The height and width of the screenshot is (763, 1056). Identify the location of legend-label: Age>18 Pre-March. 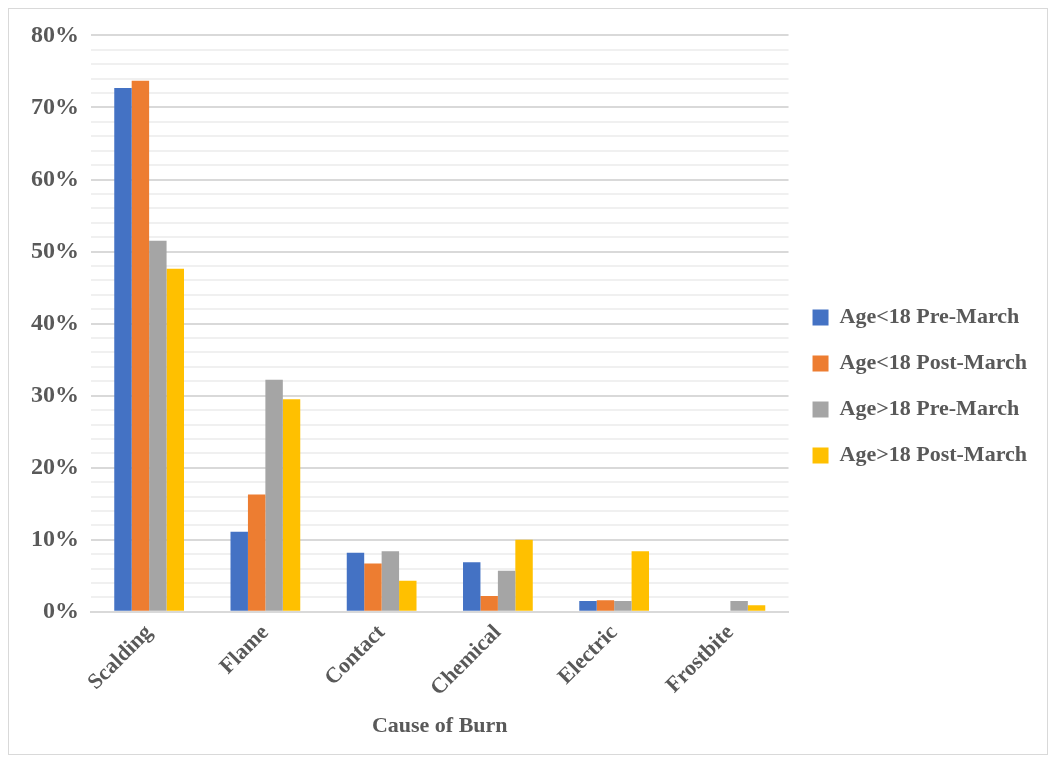
(929, 408).